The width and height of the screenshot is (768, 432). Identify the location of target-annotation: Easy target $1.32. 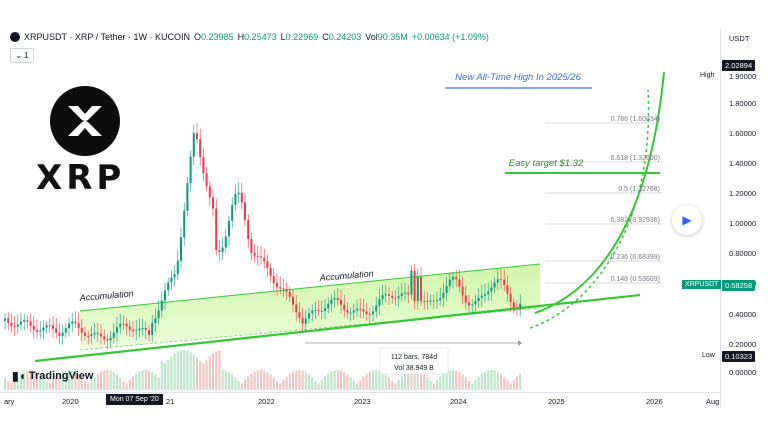
(546, 163).